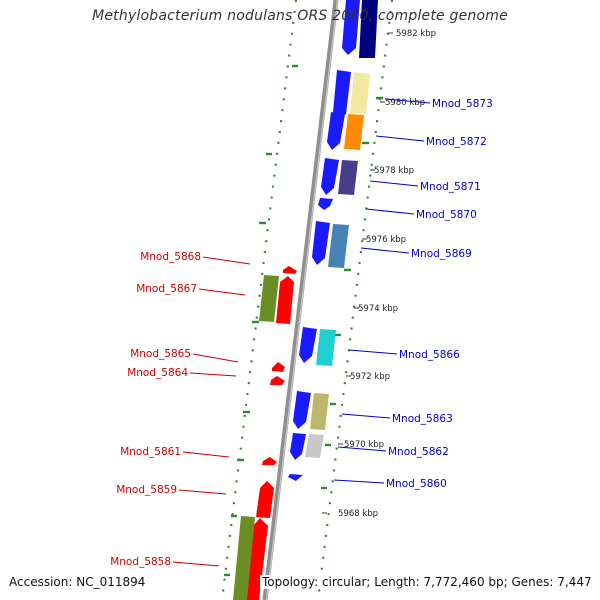 The height and width of the screenshot is (600, 600). I want to click on reverse-leaders, so click(211, 411).